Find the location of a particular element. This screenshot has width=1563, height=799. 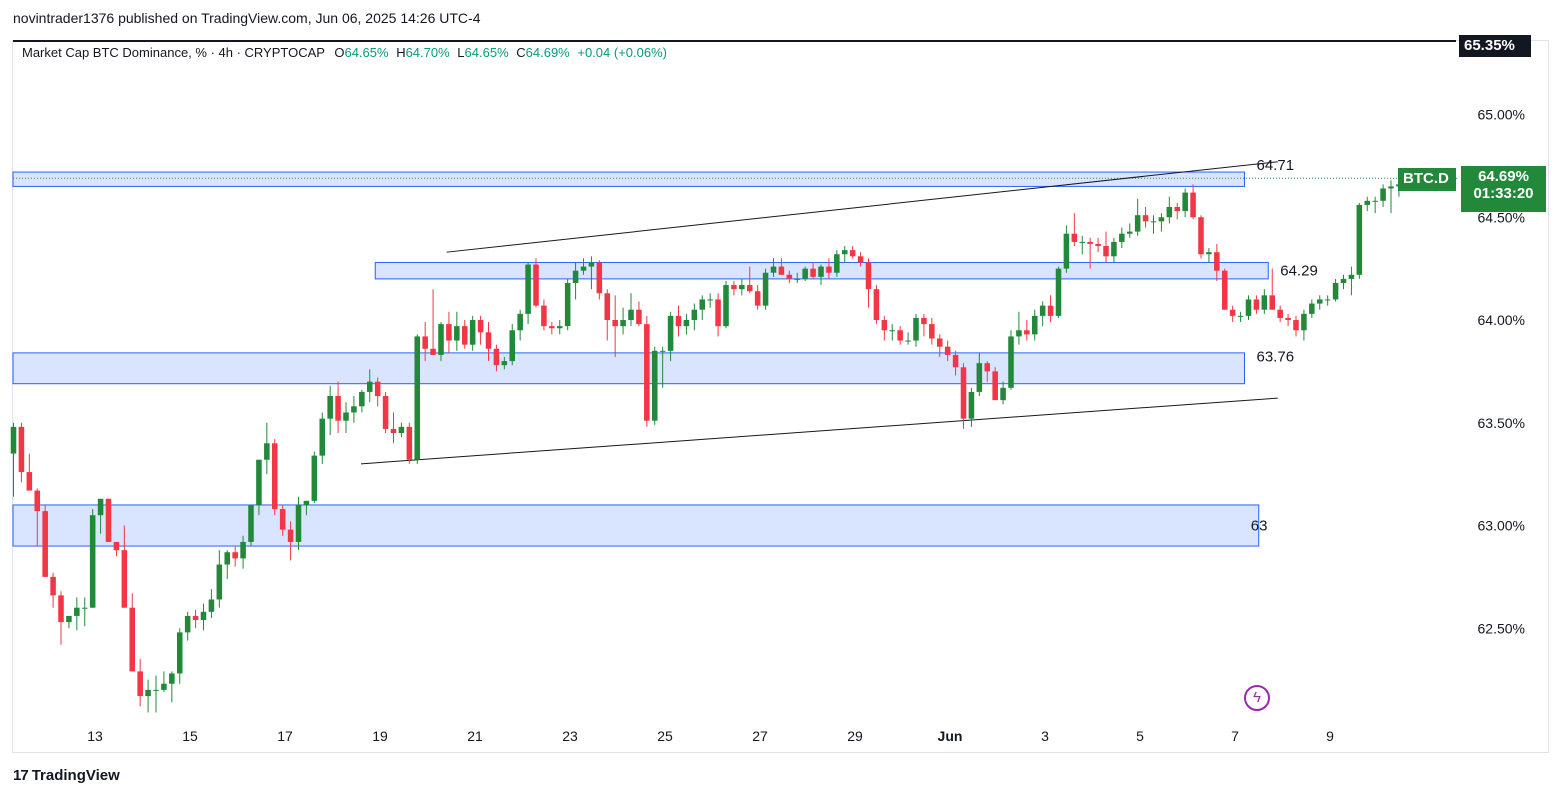

legend-high-value: 64.70% is located at coordinates (427, 52).